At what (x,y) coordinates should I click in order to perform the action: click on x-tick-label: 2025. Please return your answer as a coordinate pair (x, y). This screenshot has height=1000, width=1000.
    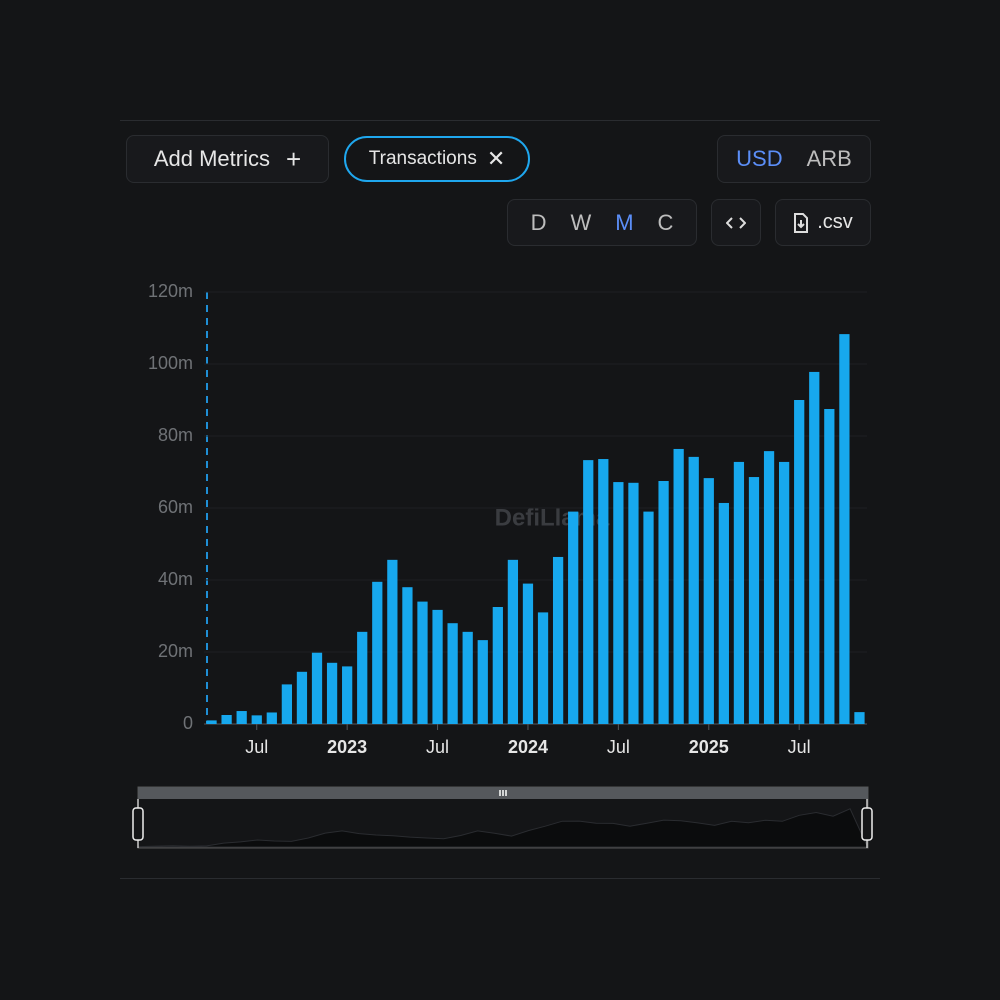
    Looking at the image, I should click on (709, 747).